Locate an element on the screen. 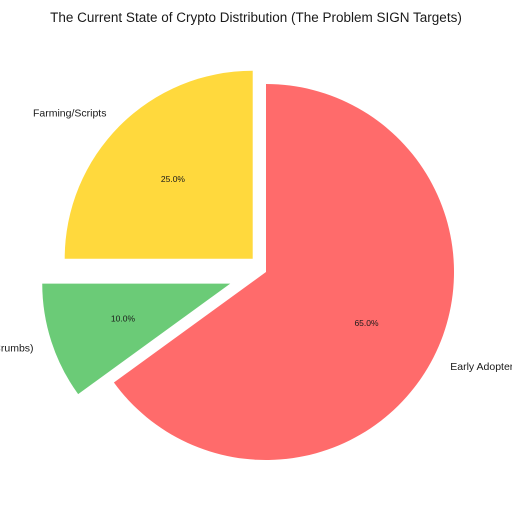 The height and width of the screenshot is (512, 512). pie-slice-percent-0: 25.0% is located at coordinates (173, 179).